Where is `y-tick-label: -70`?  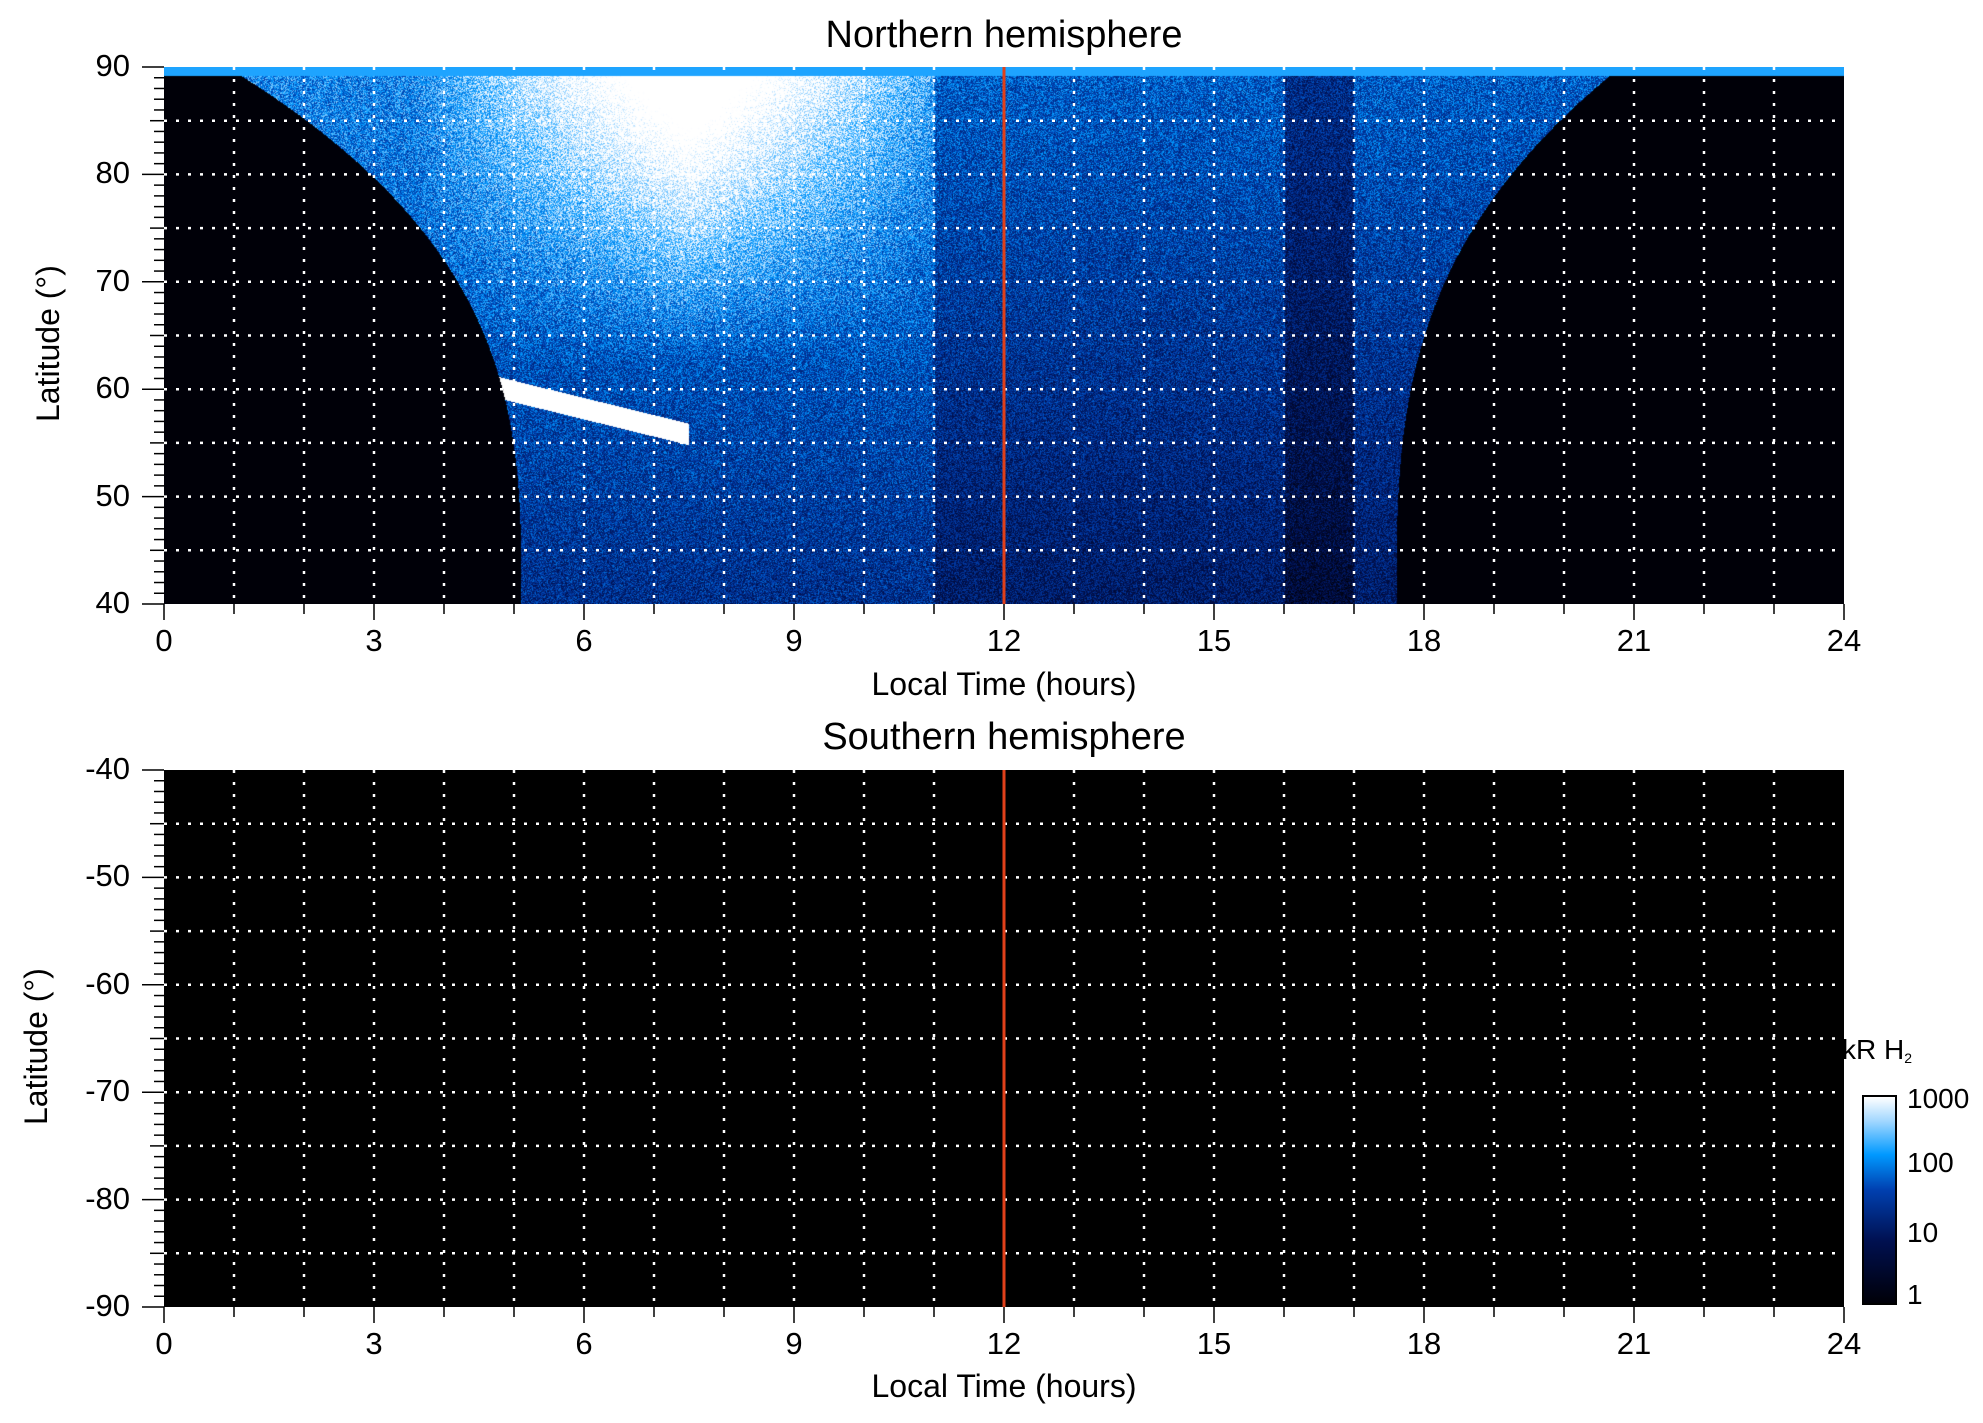 y-tick-label: -70 is located at coordinates (107, 1091).